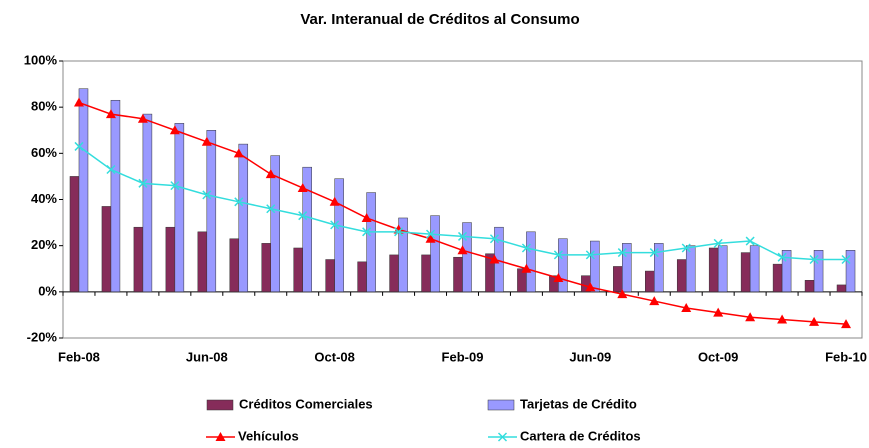 This screenshot has height=448, width=869. I want to click on x-tick-label: Feb-09, so click(463, 356).